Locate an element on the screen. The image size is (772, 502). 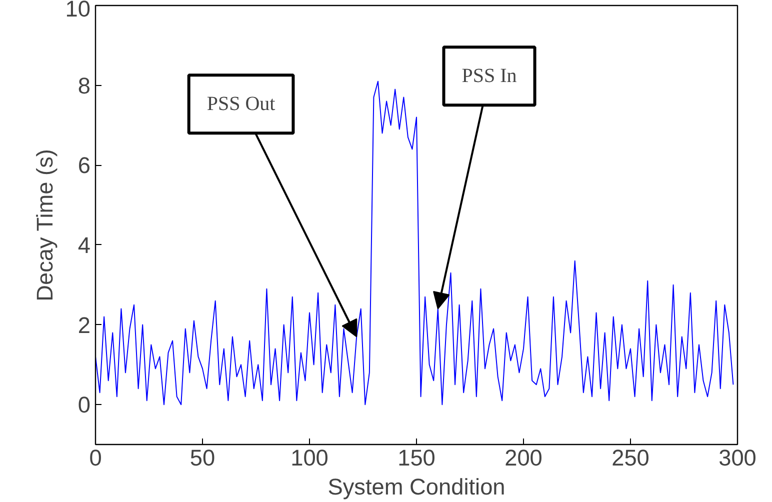
x-tick-label: 200 is located at coordinates (523, 457).